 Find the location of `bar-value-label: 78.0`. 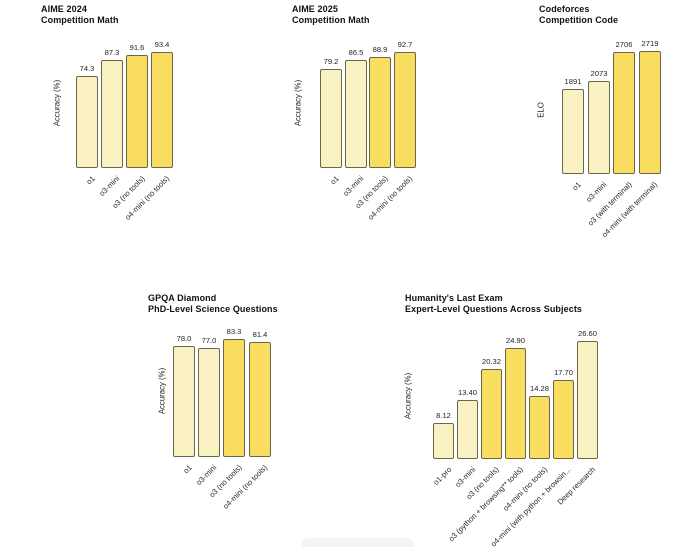

bar-value-label: 78.0 is located at coordinates (184, 339).